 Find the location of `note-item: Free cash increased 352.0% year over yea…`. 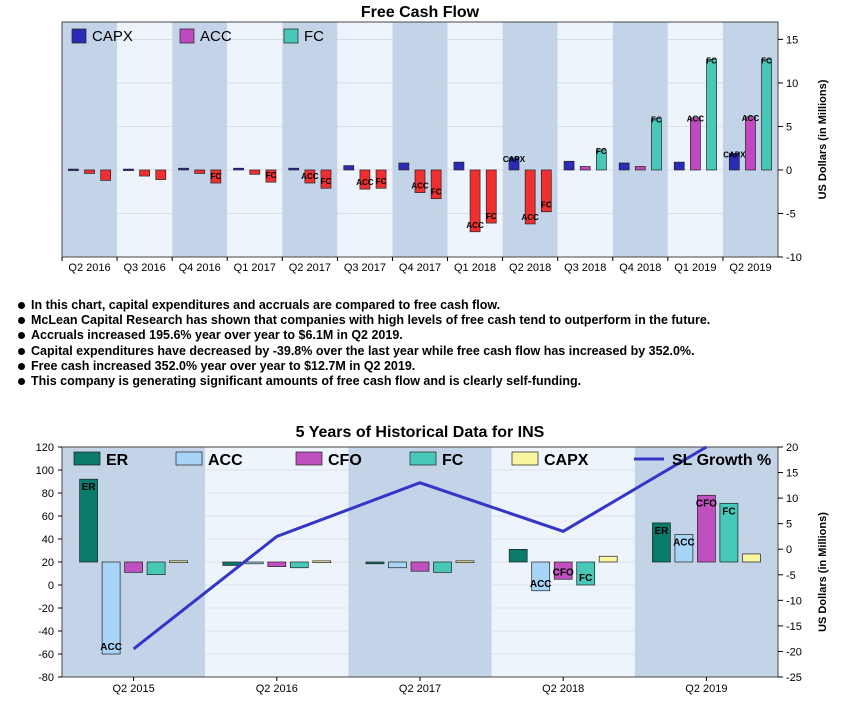

note-item: Free cash increased 352.0% year over yea… is located at coordinates (428, 366).